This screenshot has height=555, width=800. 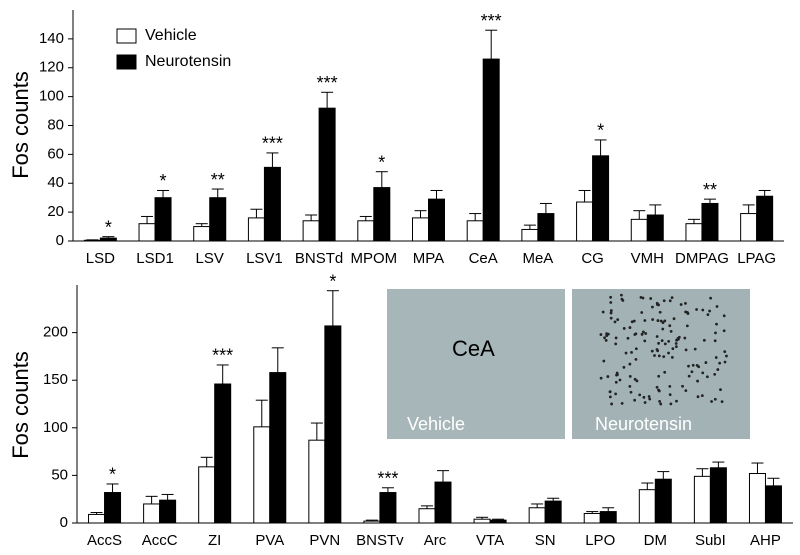 What do you see at coordinates (545, 540) in the screenshot?
I see `x-tick-label: SN` at bounding box center [545, 540].